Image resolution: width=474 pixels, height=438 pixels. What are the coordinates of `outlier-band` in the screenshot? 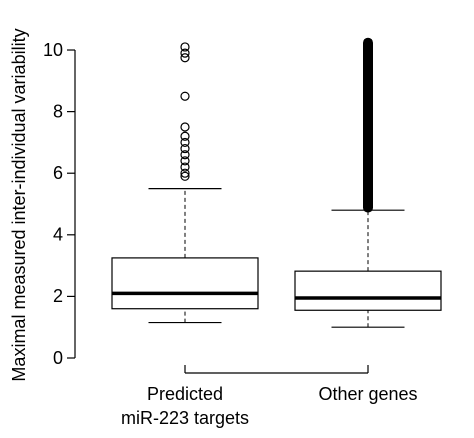 It's located at (368, 125).